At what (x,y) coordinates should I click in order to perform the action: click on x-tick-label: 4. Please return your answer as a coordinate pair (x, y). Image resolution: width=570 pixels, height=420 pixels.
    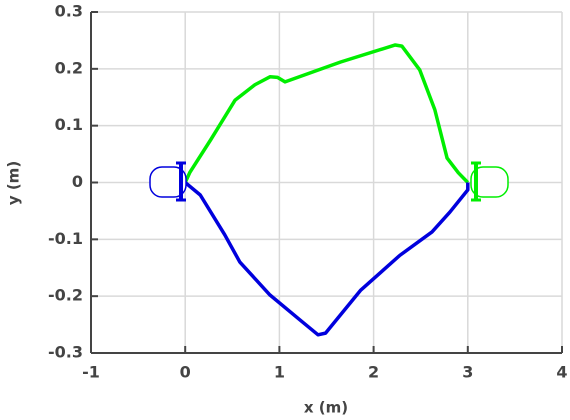
    Looking at the image, I should click on (561, 372).